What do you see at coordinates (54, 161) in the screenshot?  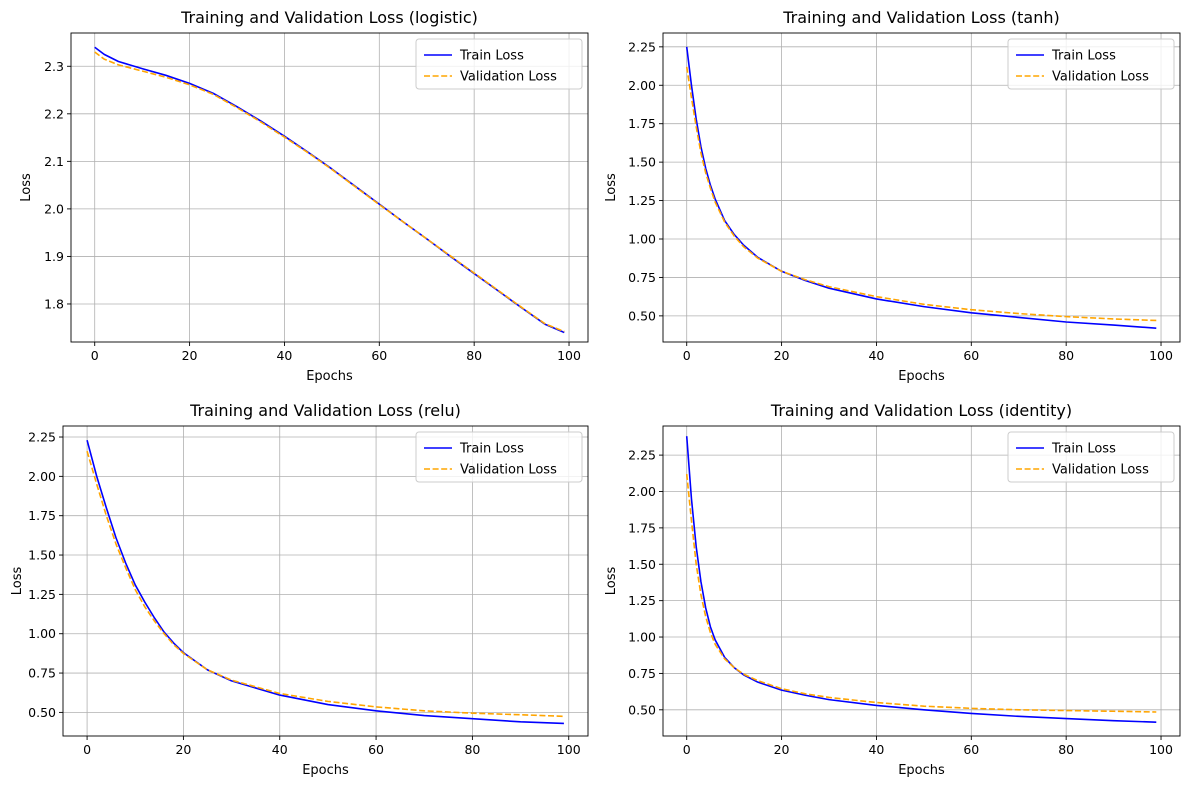 I see `y-tick-label: 2.1` at bounding box center [54, 161].